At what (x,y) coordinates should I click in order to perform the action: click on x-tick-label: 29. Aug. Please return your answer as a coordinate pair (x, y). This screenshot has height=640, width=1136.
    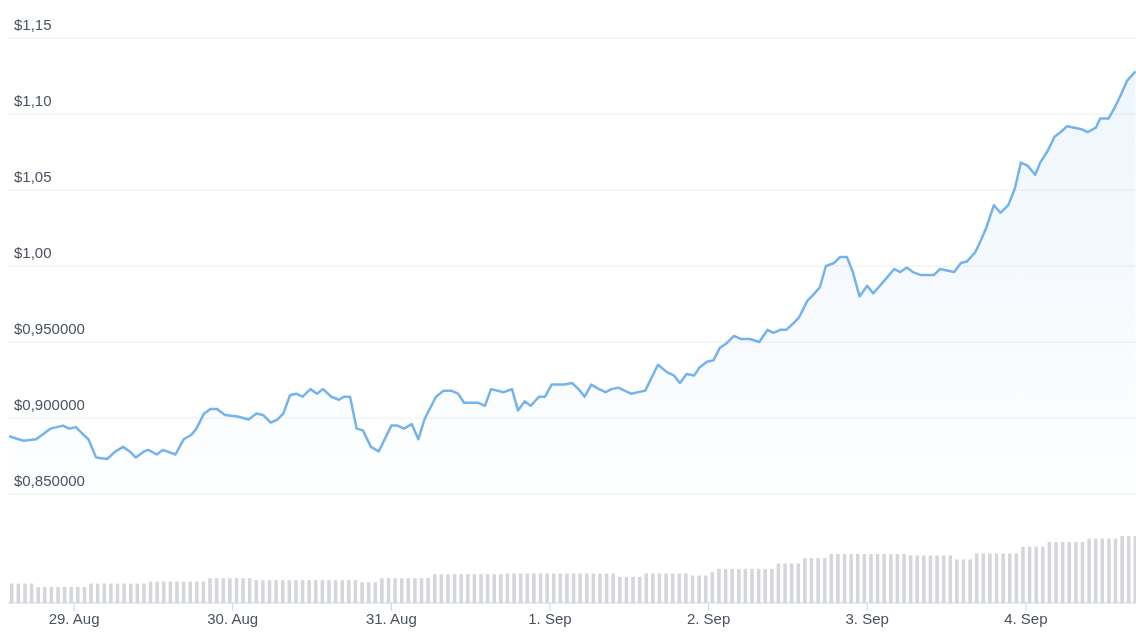
    Looking at the image, I should click on (74, 618).